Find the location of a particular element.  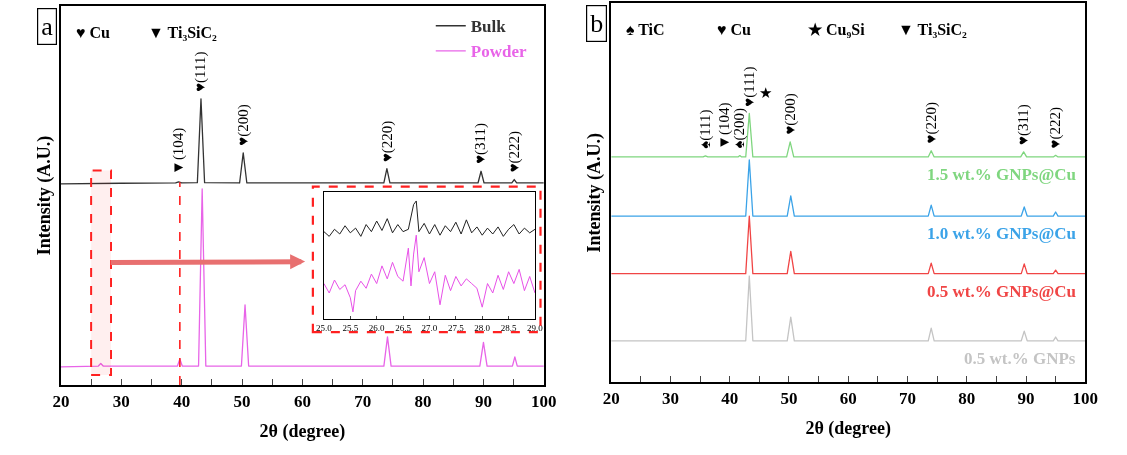

chart-title: b is located at coordinates (597, 24).